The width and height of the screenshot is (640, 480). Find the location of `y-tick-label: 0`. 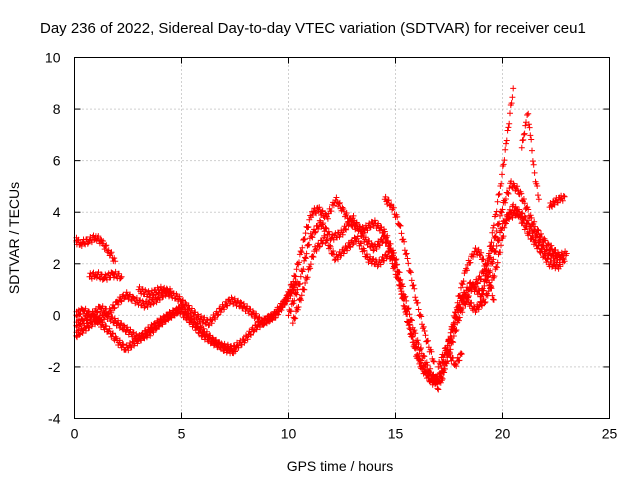

y-tick-label: 0 is located at coordinates (57, 315).